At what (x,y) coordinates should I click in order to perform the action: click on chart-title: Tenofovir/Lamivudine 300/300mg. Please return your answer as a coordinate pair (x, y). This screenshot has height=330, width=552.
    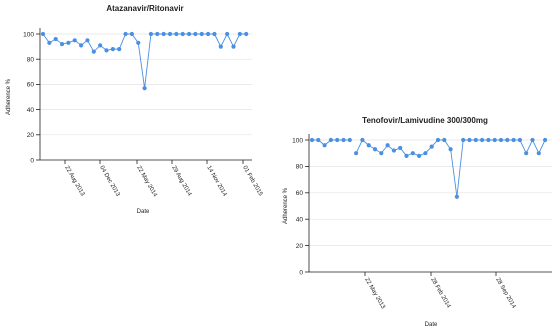
    Looking at the image, I should click on (425, 120).